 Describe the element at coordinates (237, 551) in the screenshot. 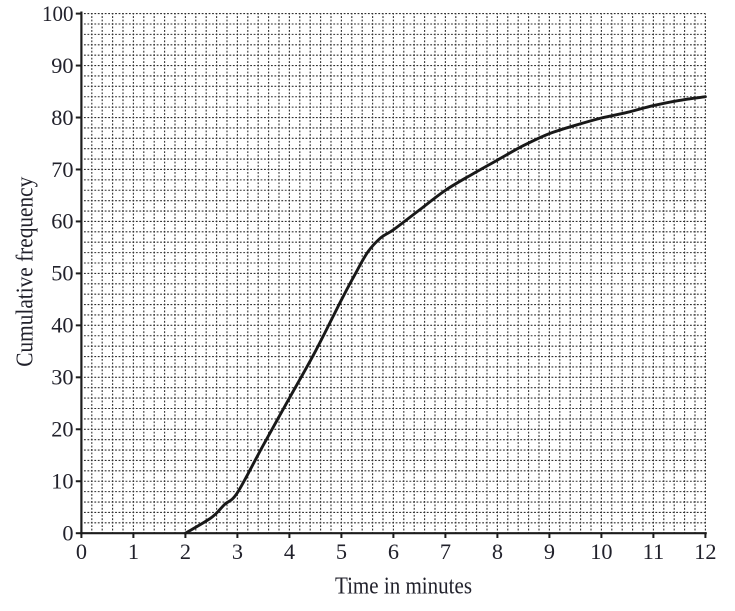

I see `svg-text: 3` at that location.